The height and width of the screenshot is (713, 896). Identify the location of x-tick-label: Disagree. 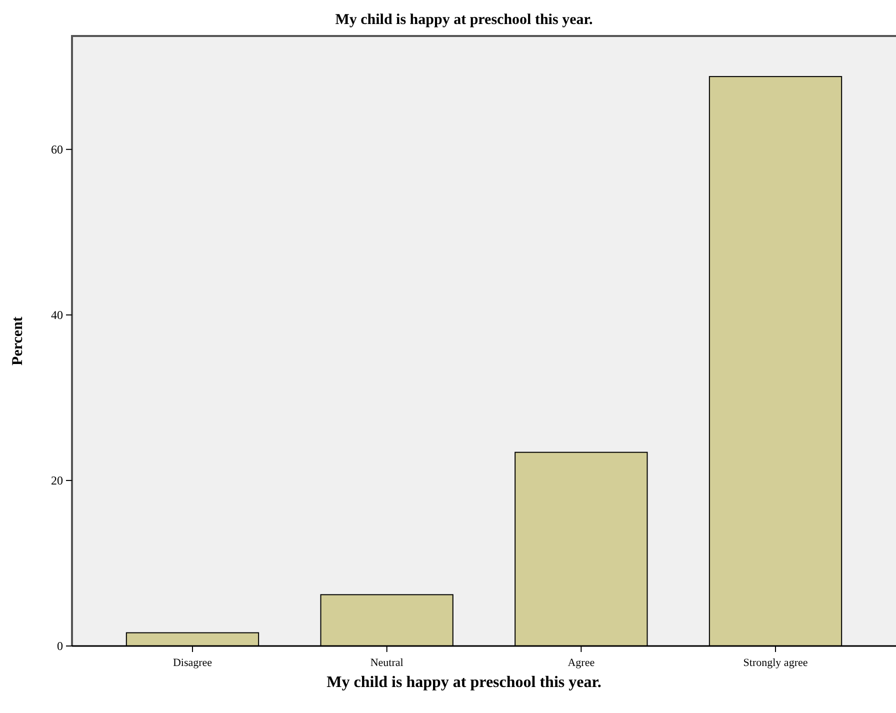
(192, 663).